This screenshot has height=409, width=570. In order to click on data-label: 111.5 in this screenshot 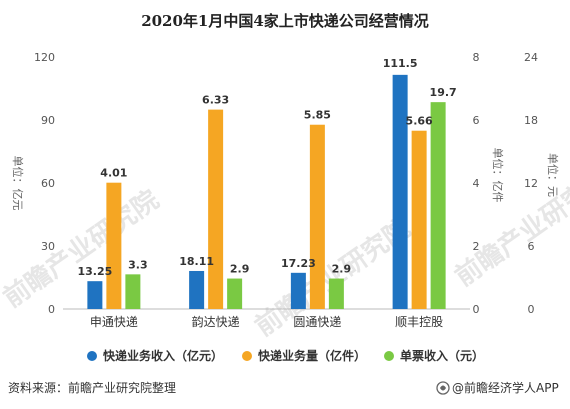, I will do `click(400, 63)`.